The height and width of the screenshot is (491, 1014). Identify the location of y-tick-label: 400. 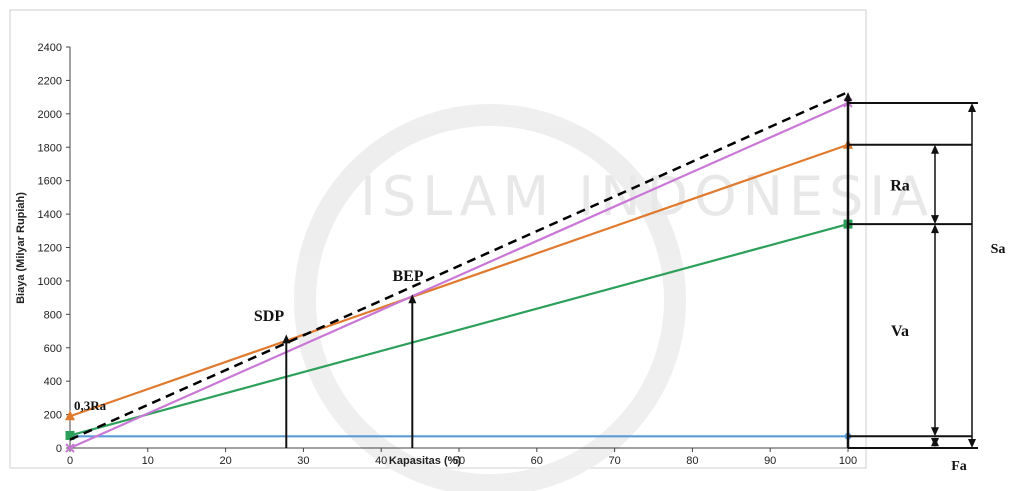
(53, 382).